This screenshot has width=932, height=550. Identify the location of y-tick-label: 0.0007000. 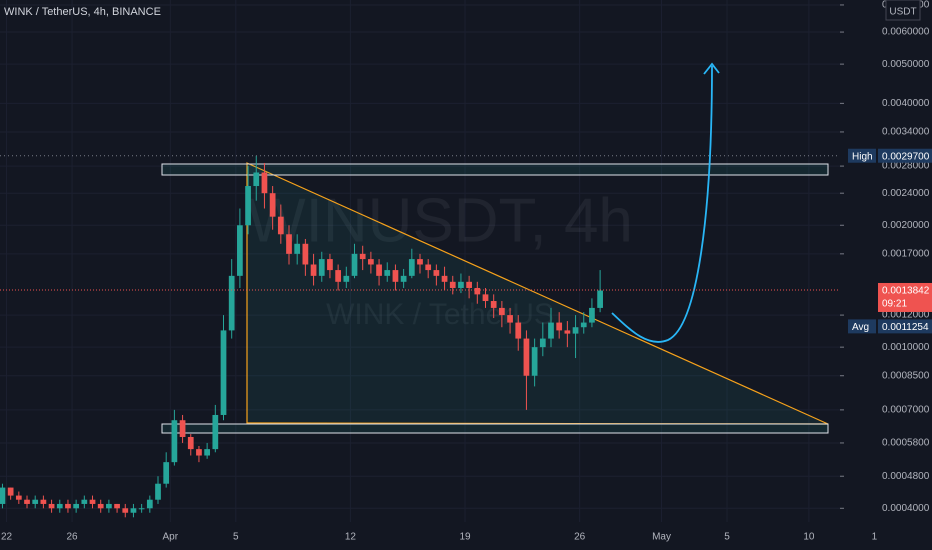
(906, 410).